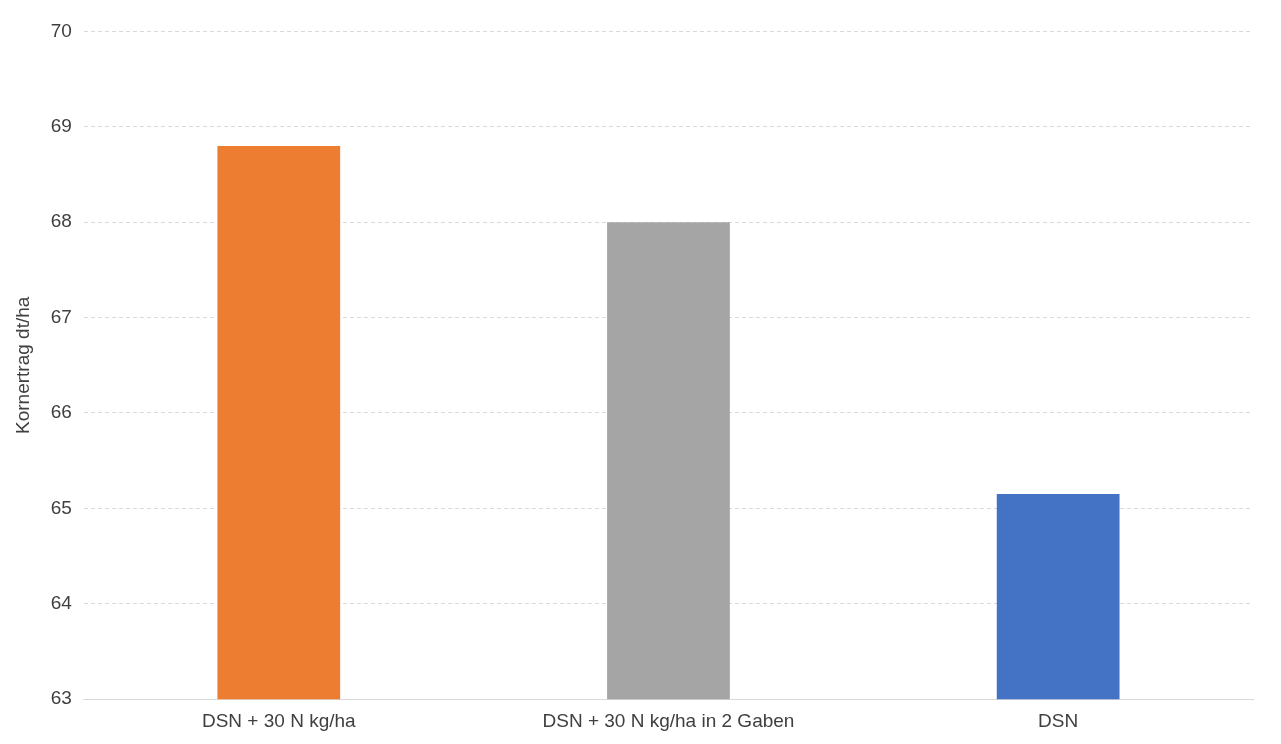 The image size is (1281, 744). Describe the element at coordinates (61, 603) in the screenshot. I see `y-tick-label: 64` at that location.